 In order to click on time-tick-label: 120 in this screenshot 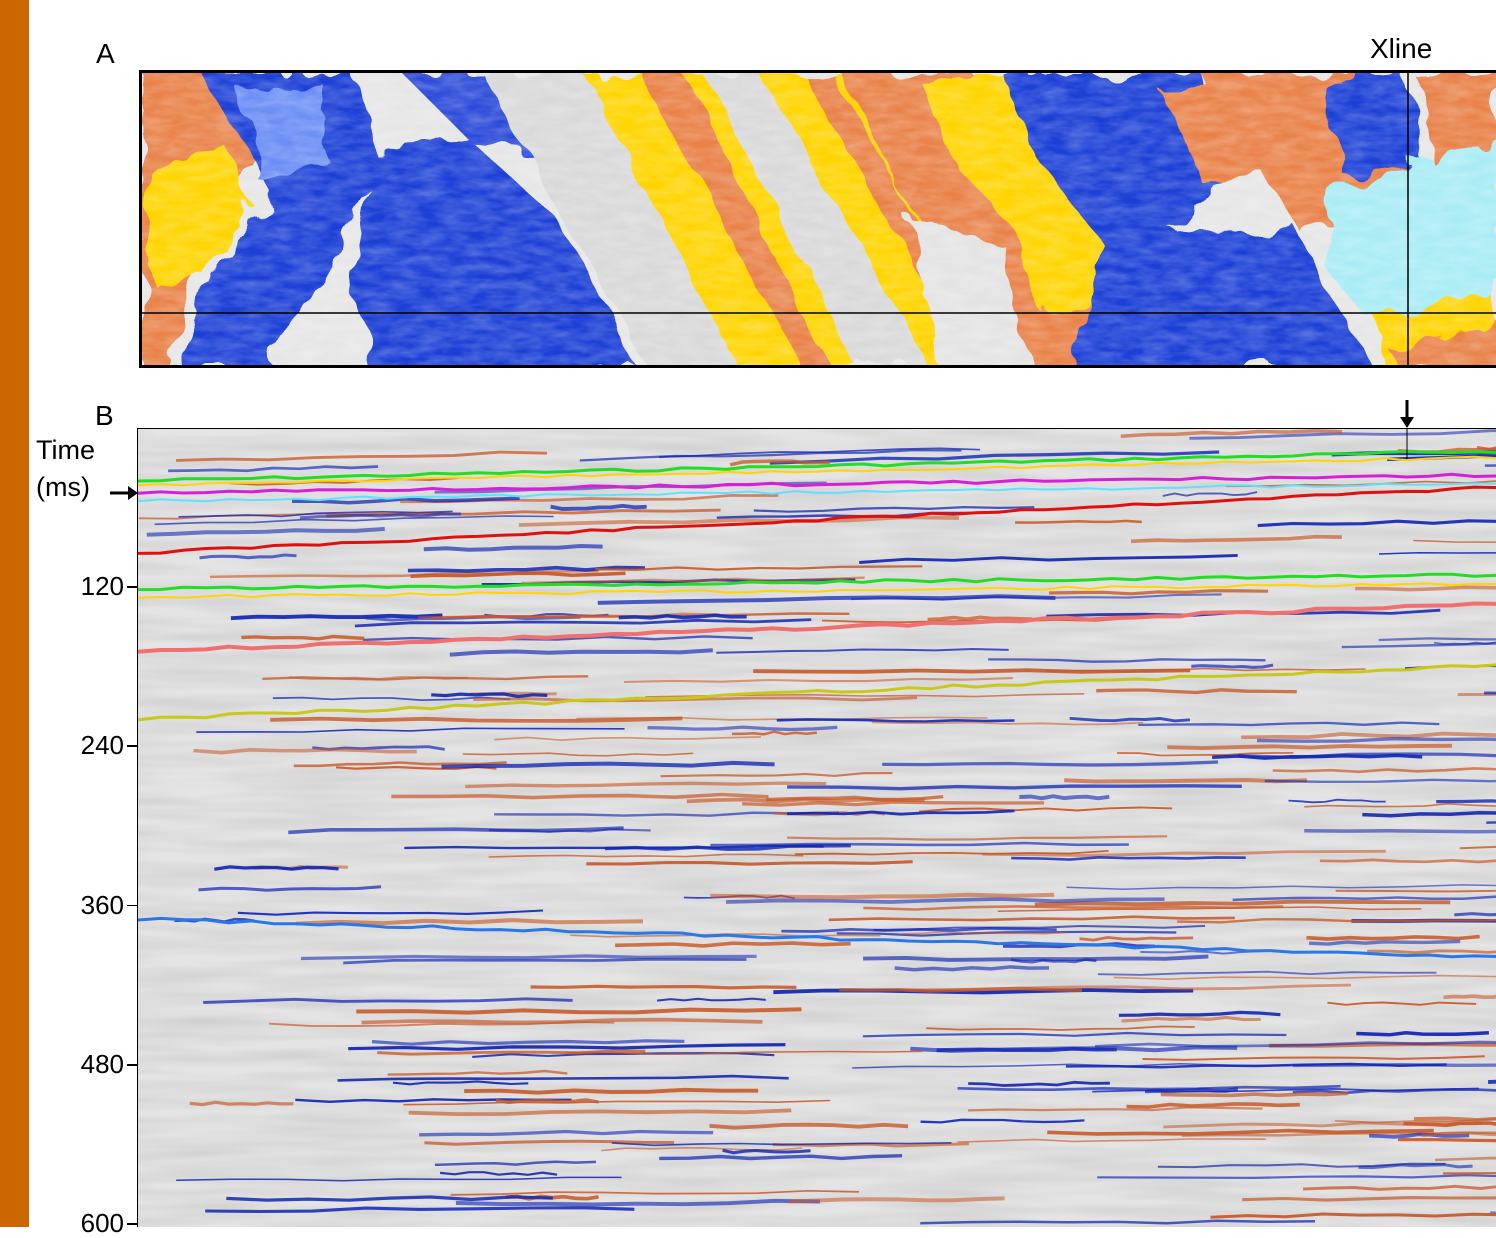, I will do `click(80, 586)`.